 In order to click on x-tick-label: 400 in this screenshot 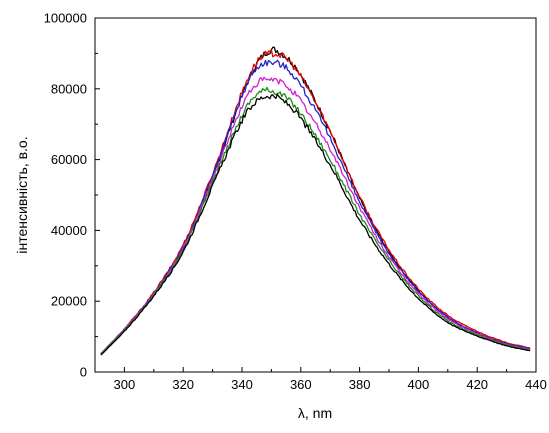, I will do `click(419, 384)`.